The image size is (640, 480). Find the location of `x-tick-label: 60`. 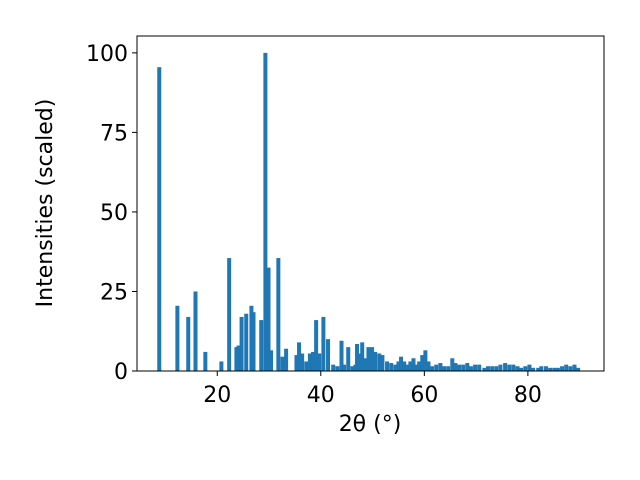

x-tick-label: 60 is located at coordinates (424, 395).